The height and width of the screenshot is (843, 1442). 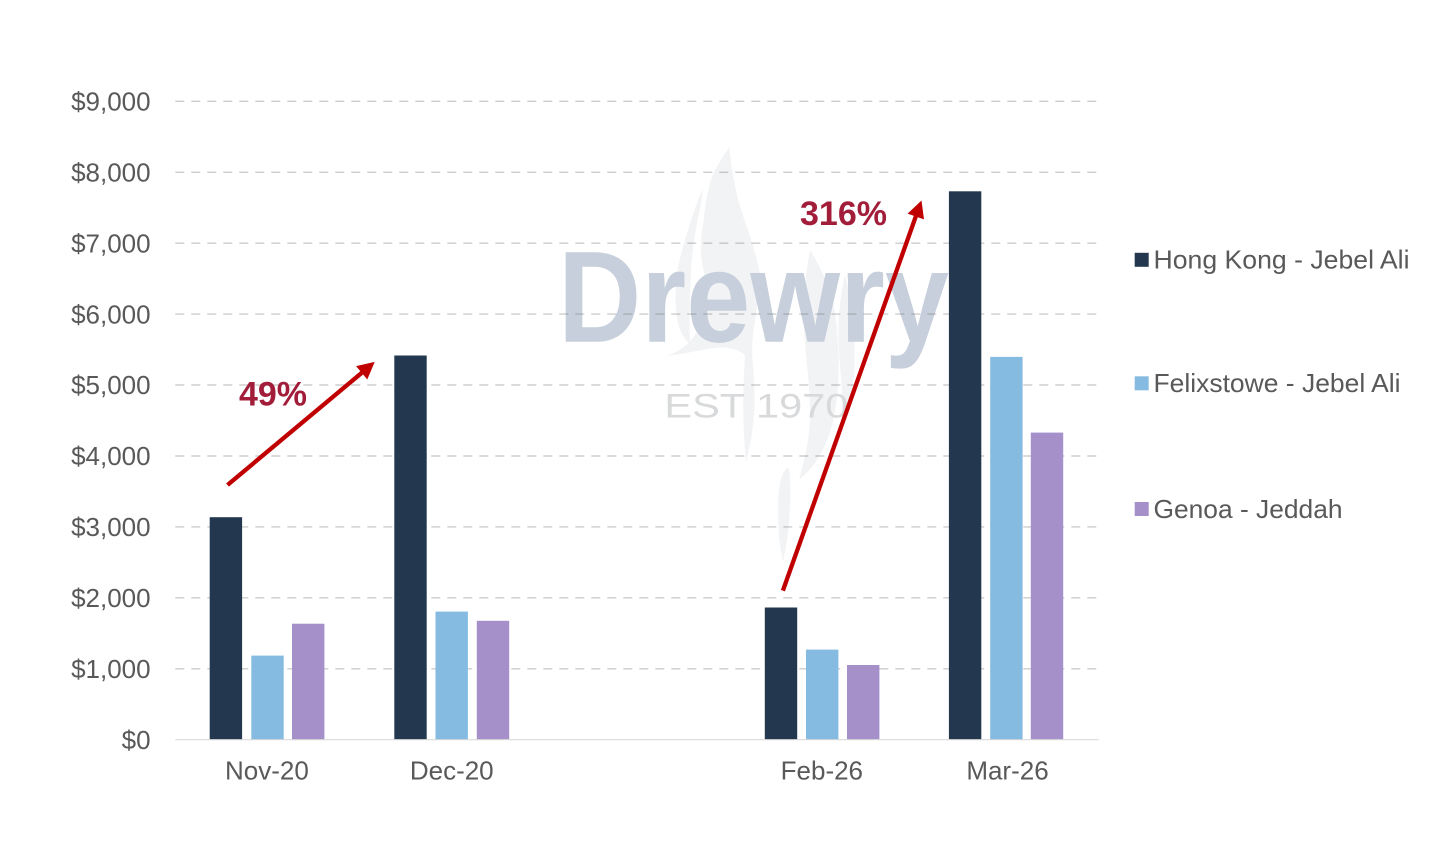 What do you see at coordinates (1007, 771) in the screenshot?
I see `svg-text: Mar-26` at bounding box center [1007, 771].